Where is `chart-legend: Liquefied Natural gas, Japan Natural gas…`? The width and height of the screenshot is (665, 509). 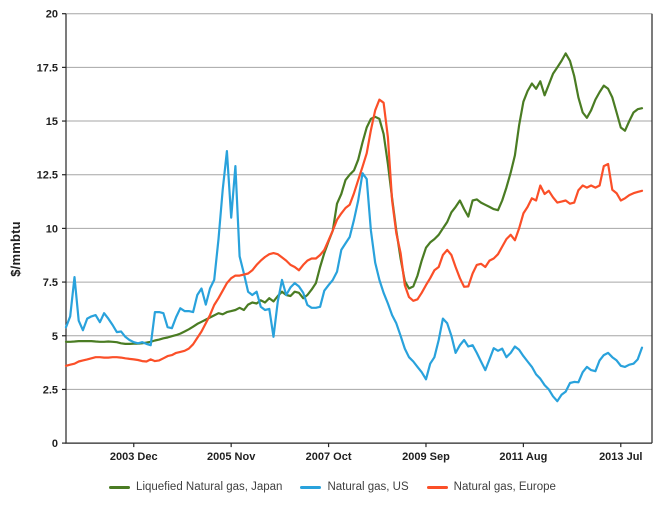 chart-legend: Liquefied Natural gas, Japan Natural gas… is located at coordinates (332, 487).